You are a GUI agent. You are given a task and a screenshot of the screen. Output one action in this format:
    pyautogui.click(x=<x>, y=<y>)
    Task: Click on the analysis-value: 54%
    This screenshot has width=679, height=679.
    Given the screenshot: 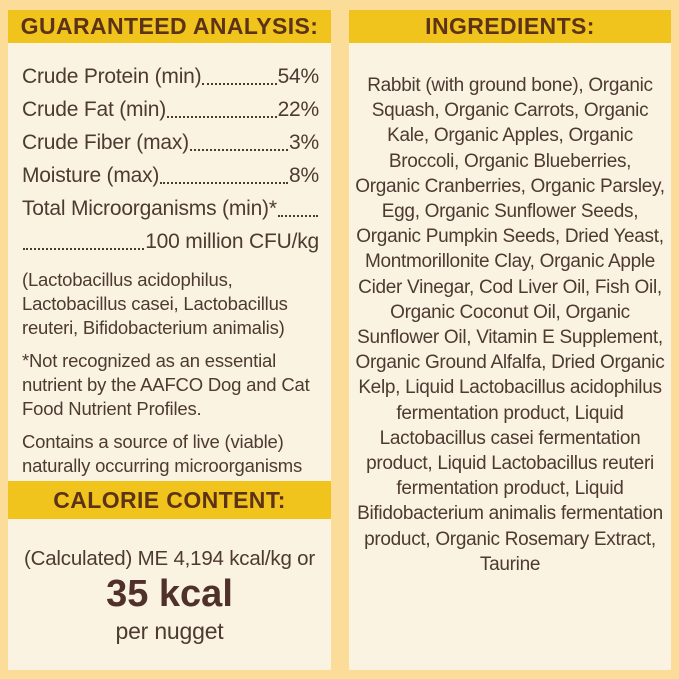 What is the action you would take?
    pyautogui.click(x=298, y=76)
    